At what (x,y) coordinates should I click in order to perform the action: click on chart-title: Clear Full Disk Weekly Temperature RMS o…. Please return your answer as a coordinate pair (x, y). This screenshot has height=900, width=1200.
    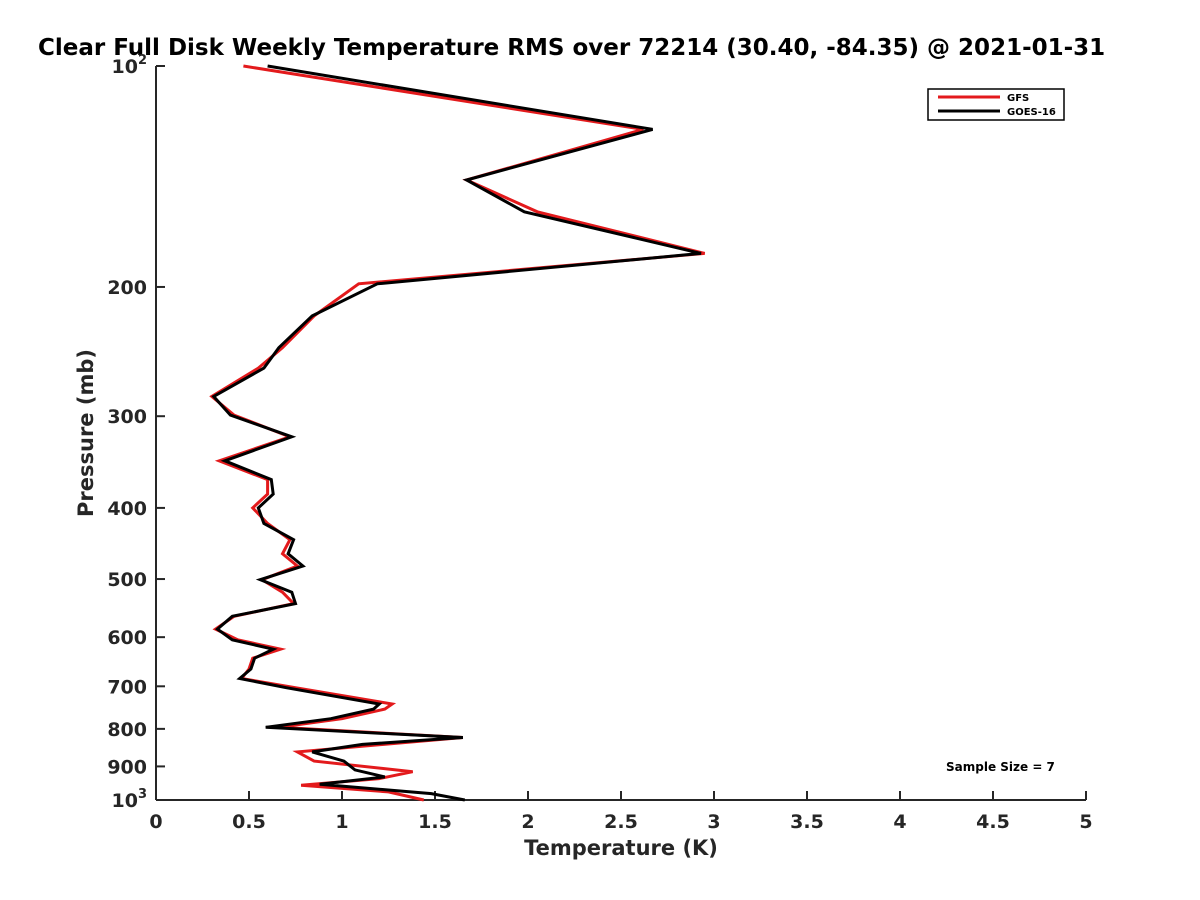
    Looking at the image, I should click on (571, 48).